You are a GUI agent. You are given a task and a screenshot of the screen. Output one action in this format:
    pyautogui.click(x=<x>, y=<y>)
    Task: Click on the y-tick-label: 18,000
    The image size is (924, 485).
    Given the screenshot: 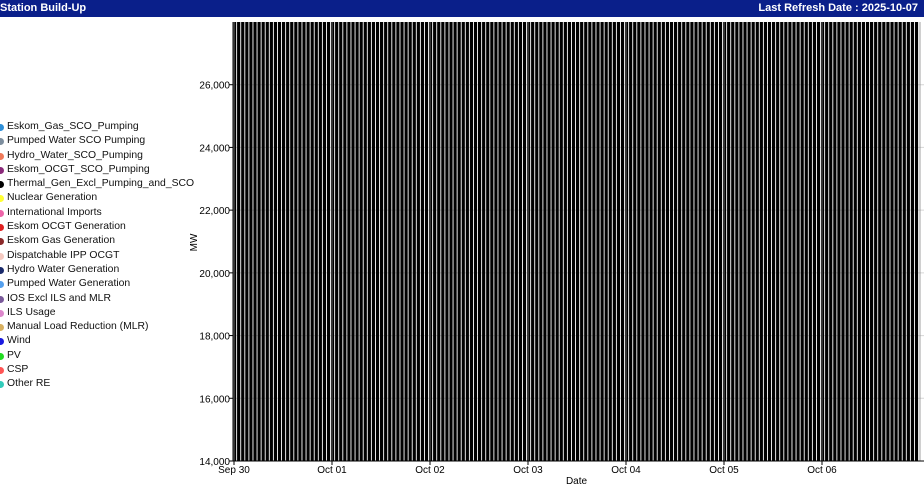 What is the action you would take?
    pyautogui.click(x=214, y=337)
    